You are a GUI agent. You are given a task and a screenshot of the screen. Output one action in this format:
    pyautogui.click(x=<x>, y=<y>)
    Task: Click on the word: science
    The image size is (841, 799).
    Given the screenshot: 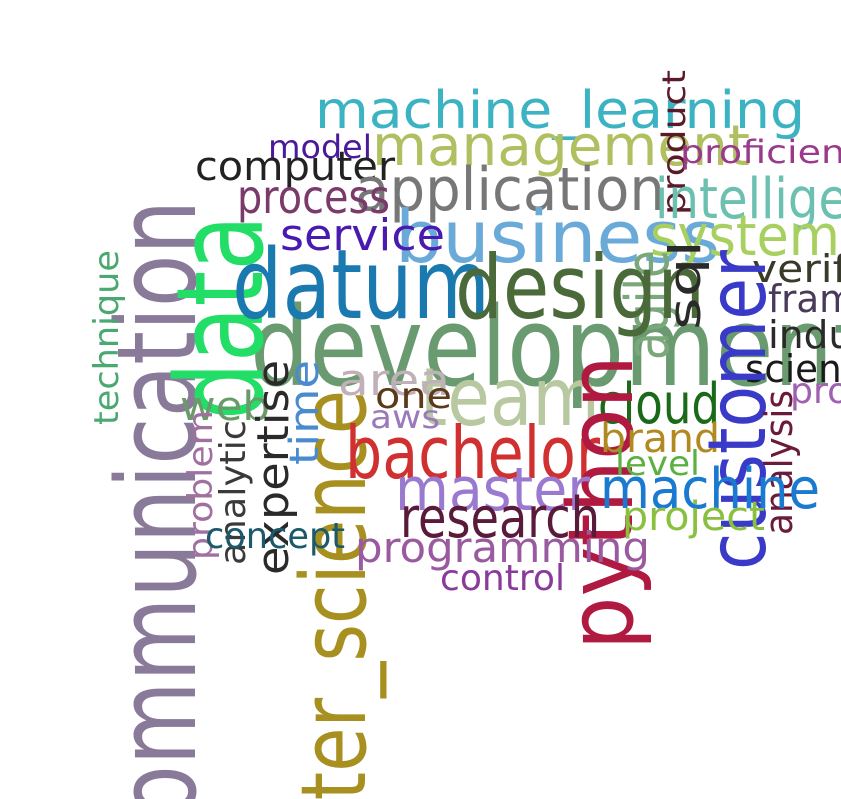 What is the action you would take?
    pyautogui.click(x=793, y=369)
    